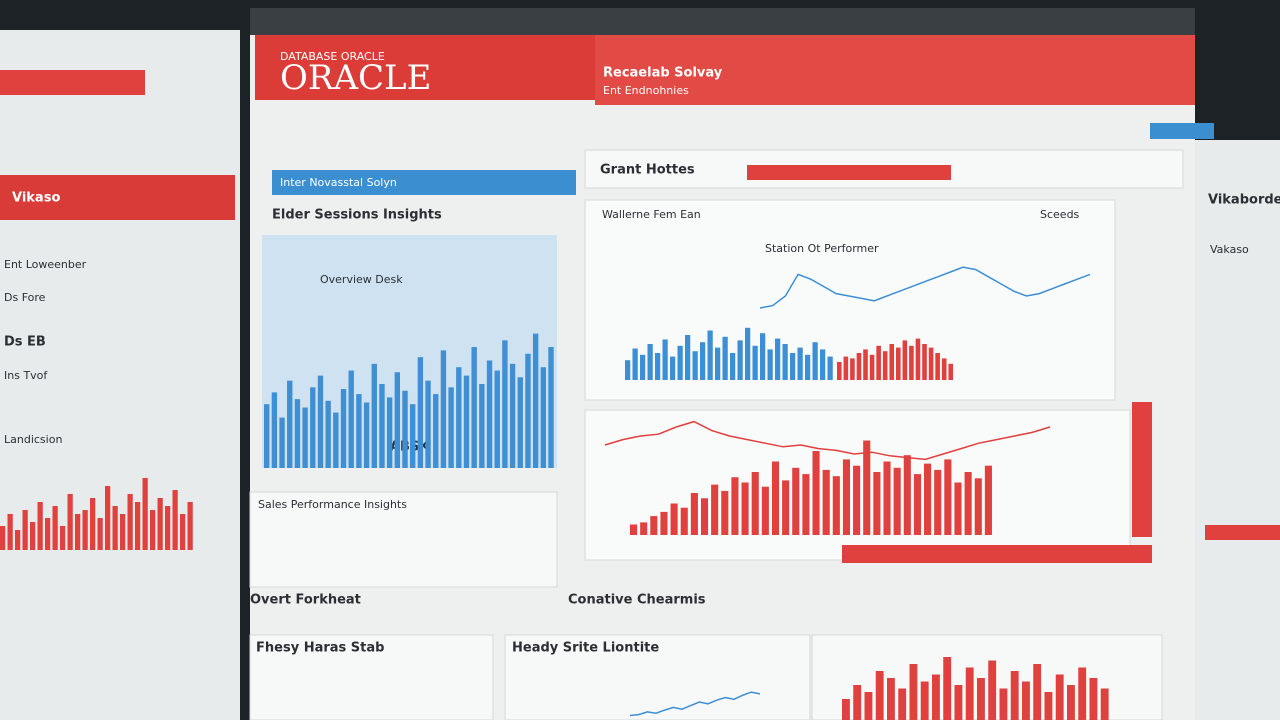 The width and height of the screenshot is (1280, 720). Describe the element at coordinates (355, 78) in the screenshot. I see `logo: ORACLE` at that location.